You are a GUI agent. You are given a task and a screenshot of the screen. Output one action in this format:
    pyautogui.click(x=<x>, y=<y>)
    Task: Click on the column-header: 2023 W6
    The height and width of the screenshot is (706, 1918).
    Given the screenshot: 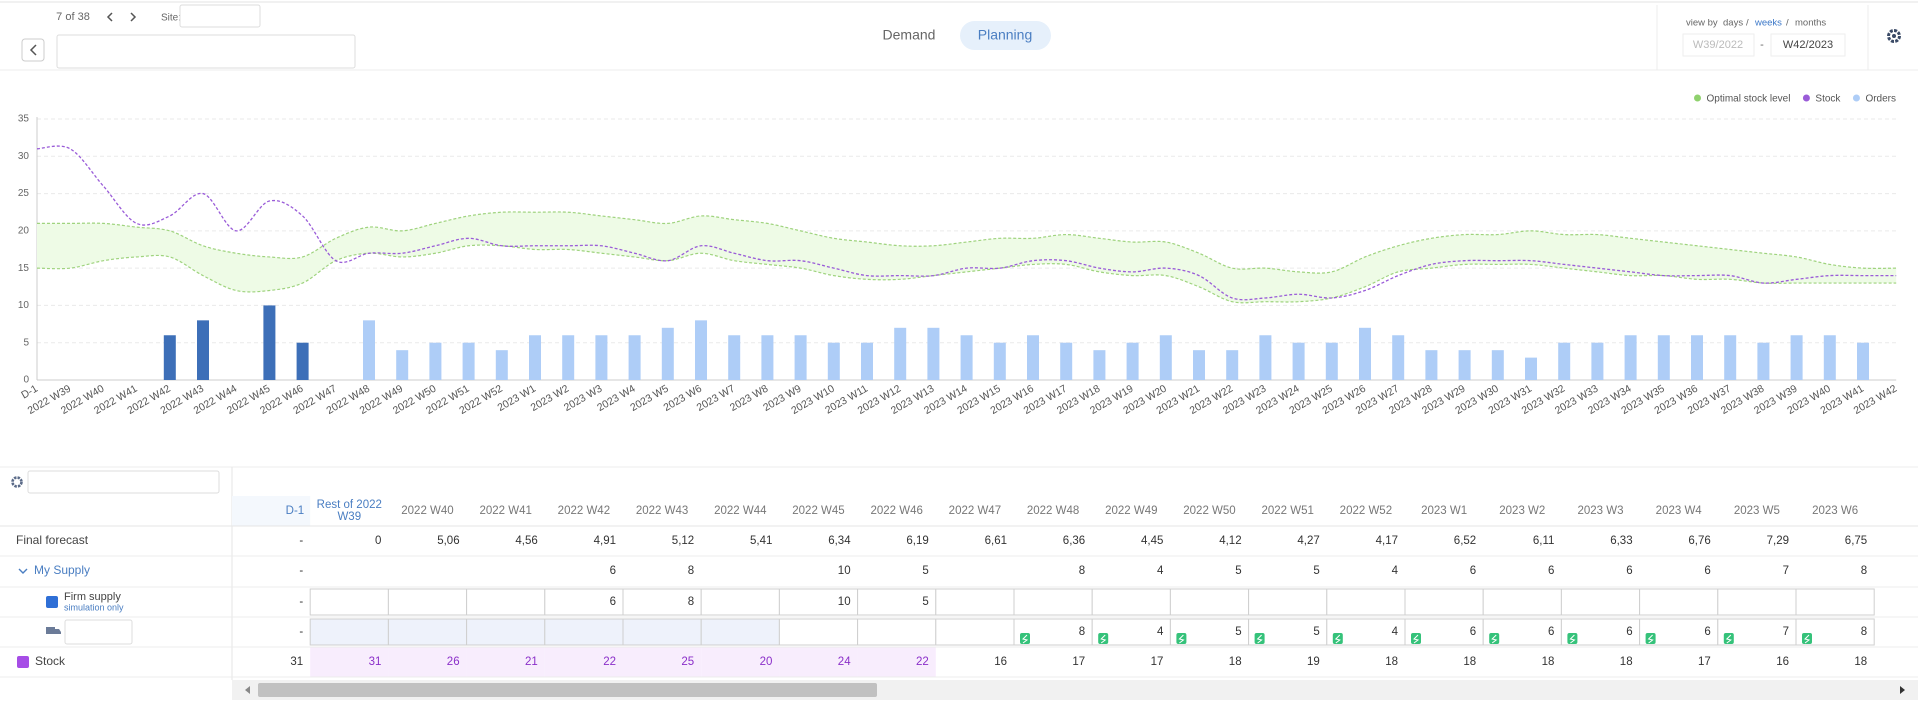 What is the action you would take?
    pyautogui.click(x=1835, y=511)
    